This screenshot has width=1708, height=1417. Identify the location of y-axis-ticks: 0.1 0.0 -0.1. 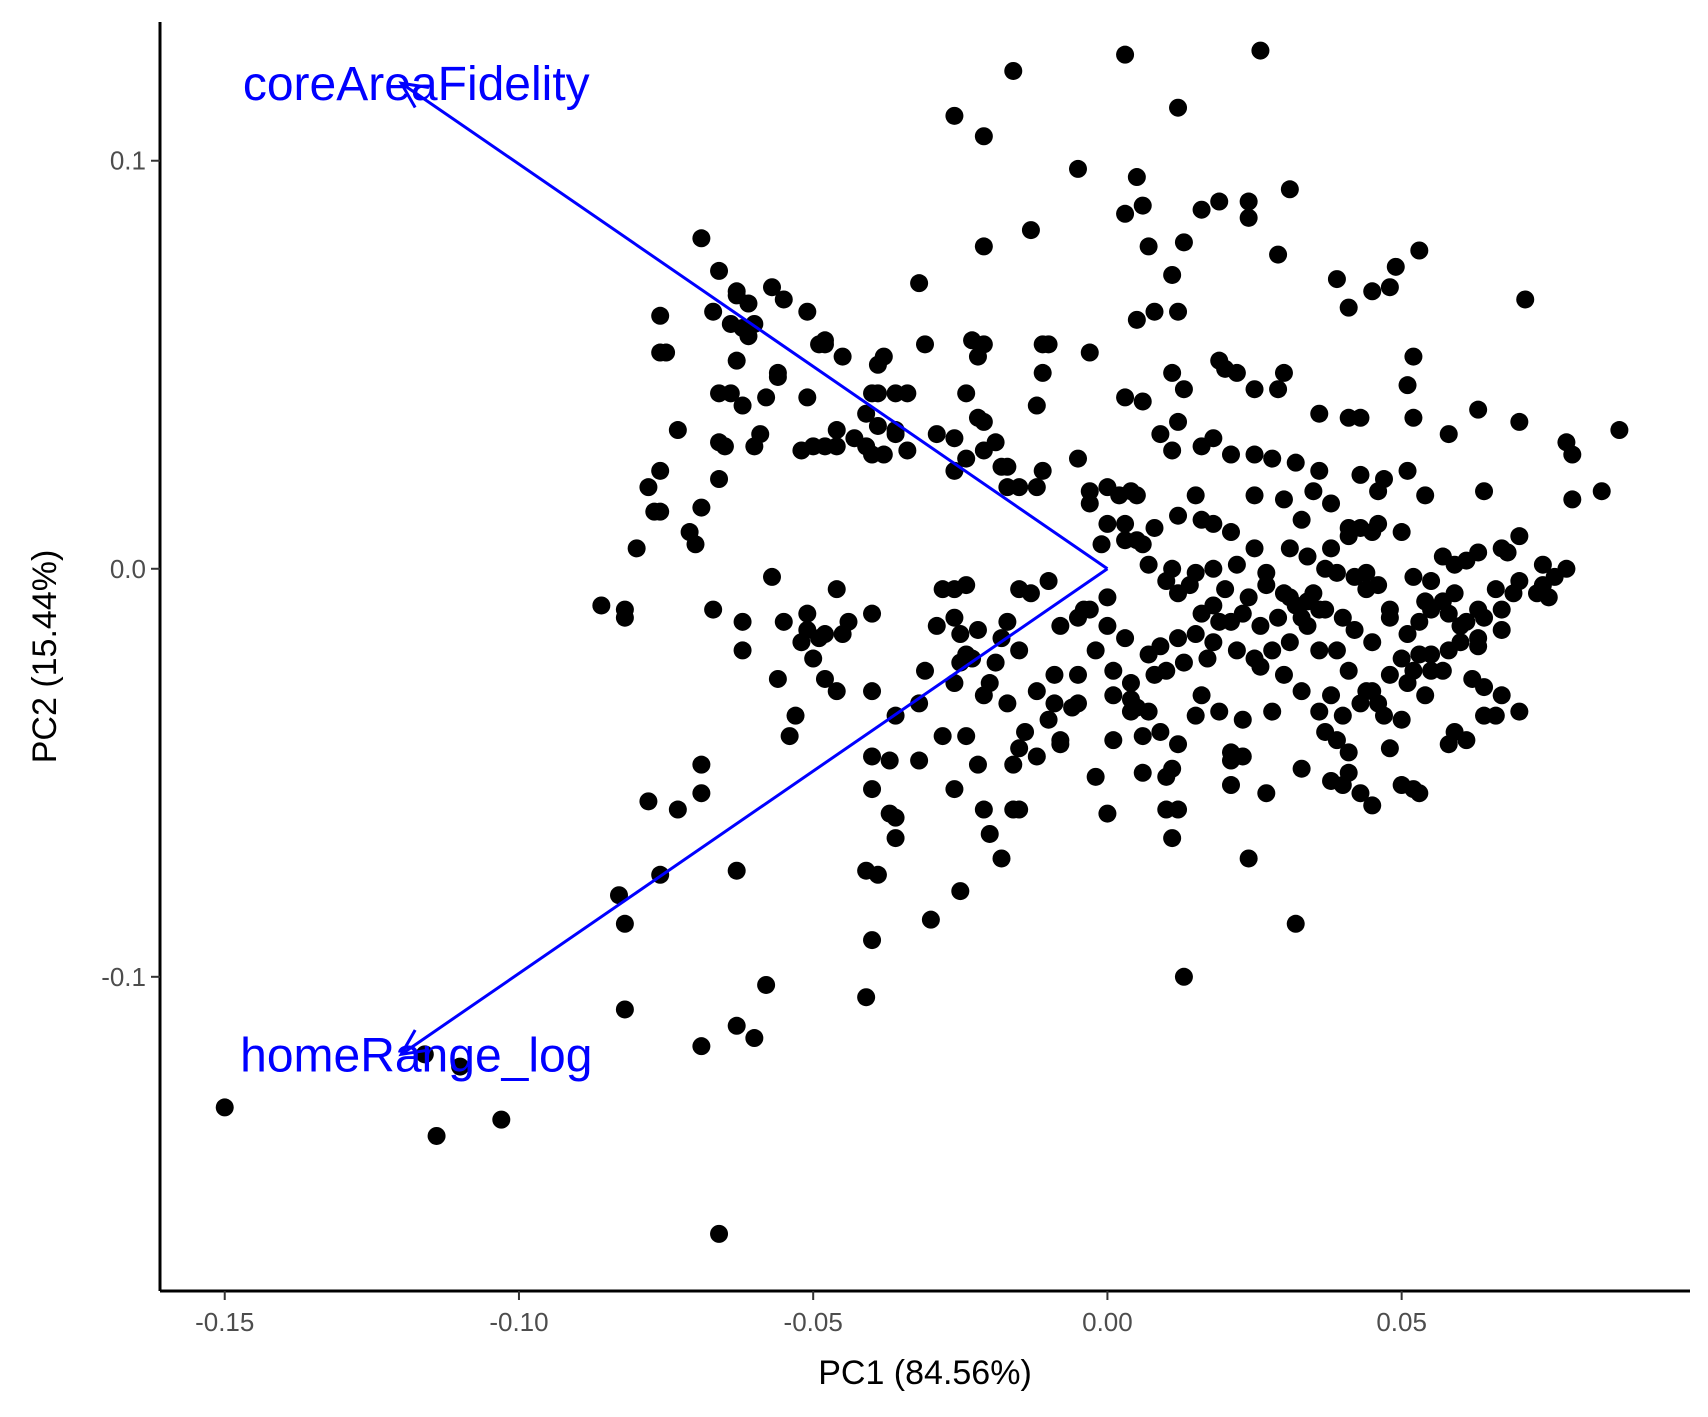
(130, 569).